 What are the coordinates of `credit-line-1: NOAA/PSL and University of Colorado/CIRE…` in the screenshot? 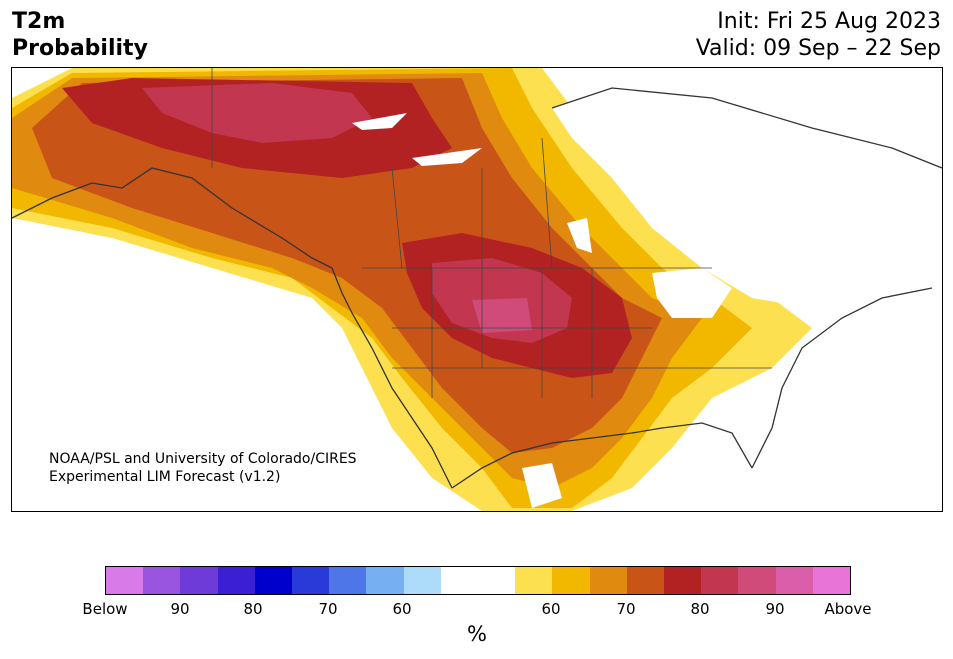 It's located at (203, 459).